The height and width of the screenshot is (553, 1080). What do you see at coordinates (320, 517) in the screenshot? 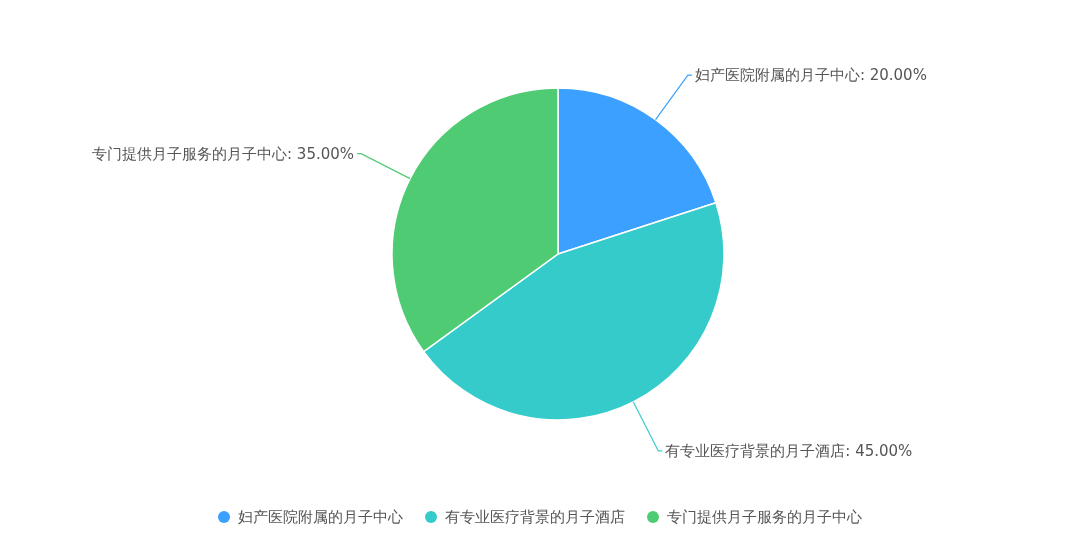
I see `legend-label: 妇产医院附属的月子中心` at bounding box center [320, 517].